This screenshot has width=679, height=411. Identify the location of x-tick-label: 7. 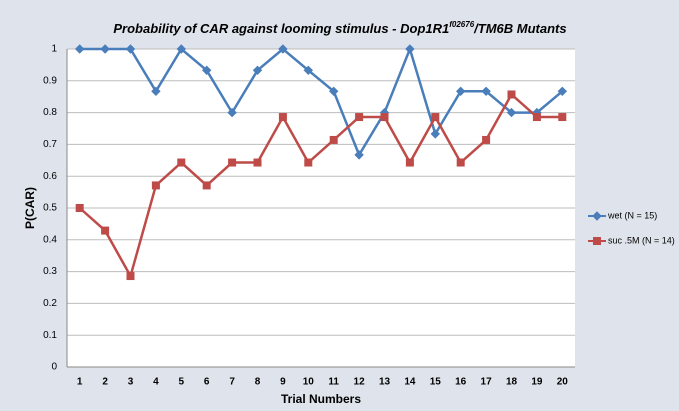
(232, 382).